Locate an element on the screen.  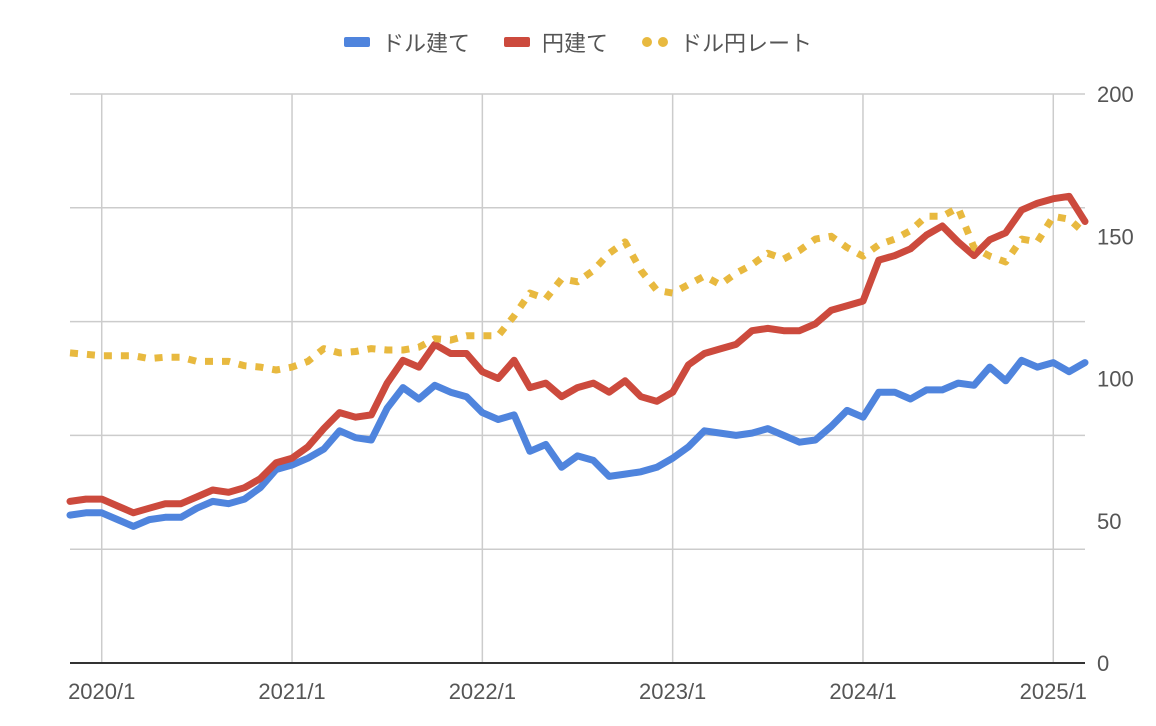
legend-label-usd: ドル建て is located at coordinates (425, 43).